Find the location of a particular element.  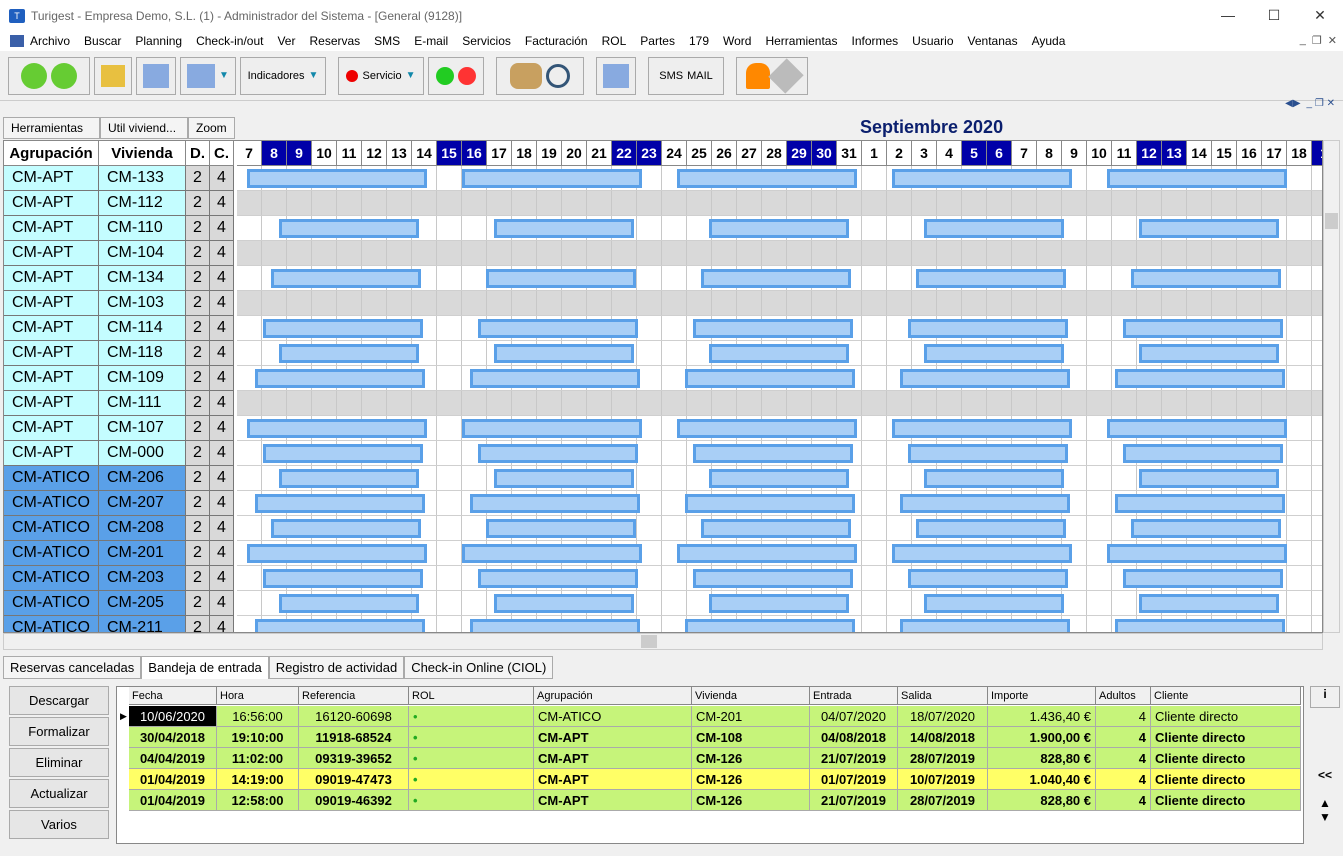

close-icon: ✕ is located at coordinates (1320, 15).